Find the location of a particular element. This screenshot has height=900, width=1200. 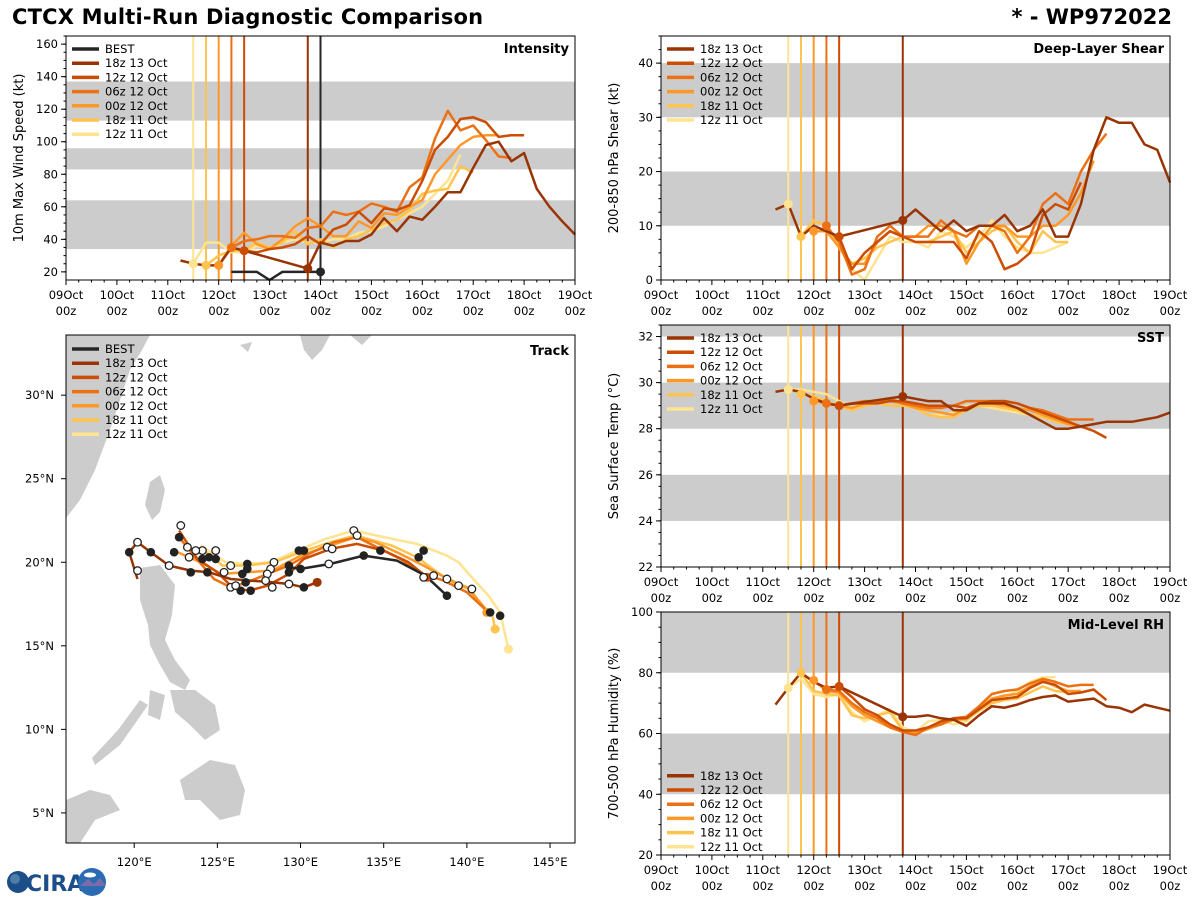

y-tick-label: 24 is located at coordinates (645, 521).